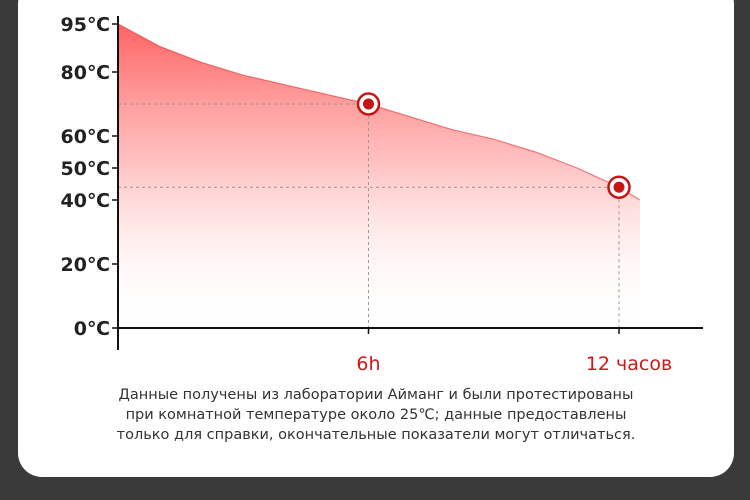 This screenshot has width=750, height=500. I want to click on y-tick-label: 20℃, so click(85, 265).